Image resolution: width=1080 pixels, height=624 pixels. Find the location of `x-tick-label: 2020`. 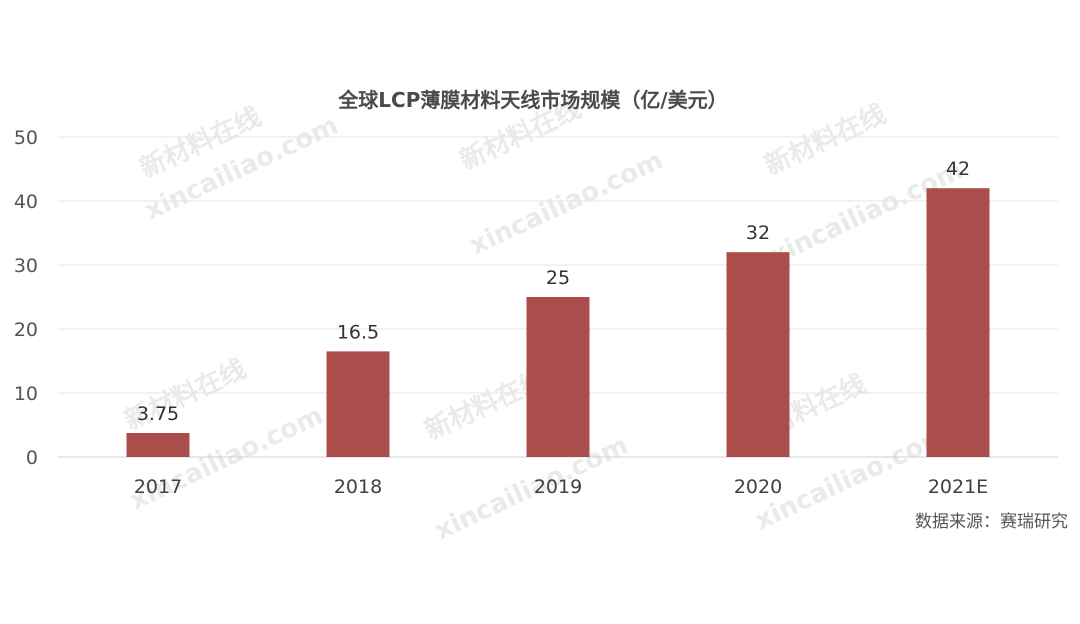

x-tick-label: 2020 is located at coordinates (758, 487).